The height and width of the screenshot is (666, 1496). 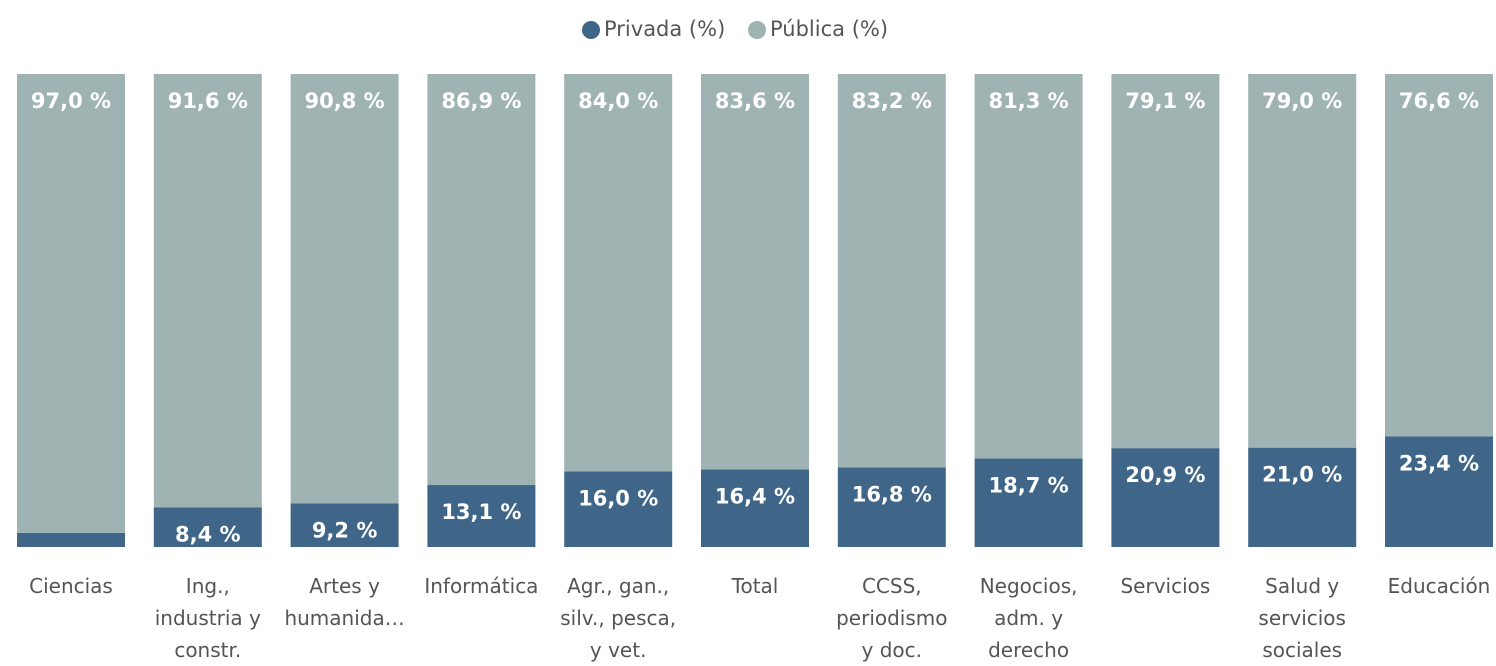 I want to click on x-tick-label: Salud y servicios sociales, so click(x=1302, y=618).